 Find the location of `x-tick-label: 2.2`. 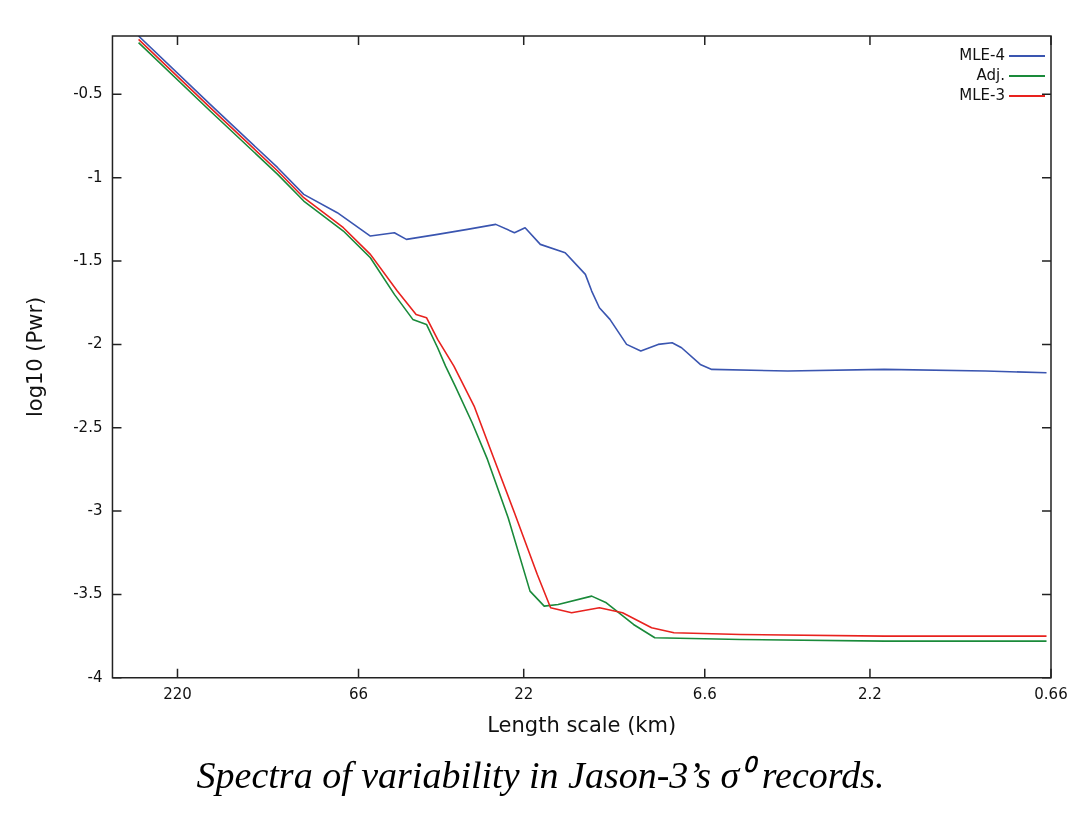

x-tick-label: 2.2 is located at coordinates (870, 693).